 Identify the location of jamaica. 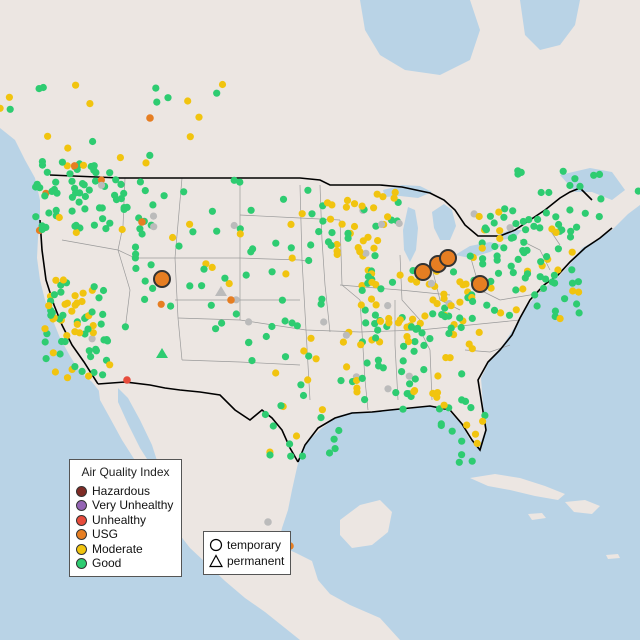
(537, 516).